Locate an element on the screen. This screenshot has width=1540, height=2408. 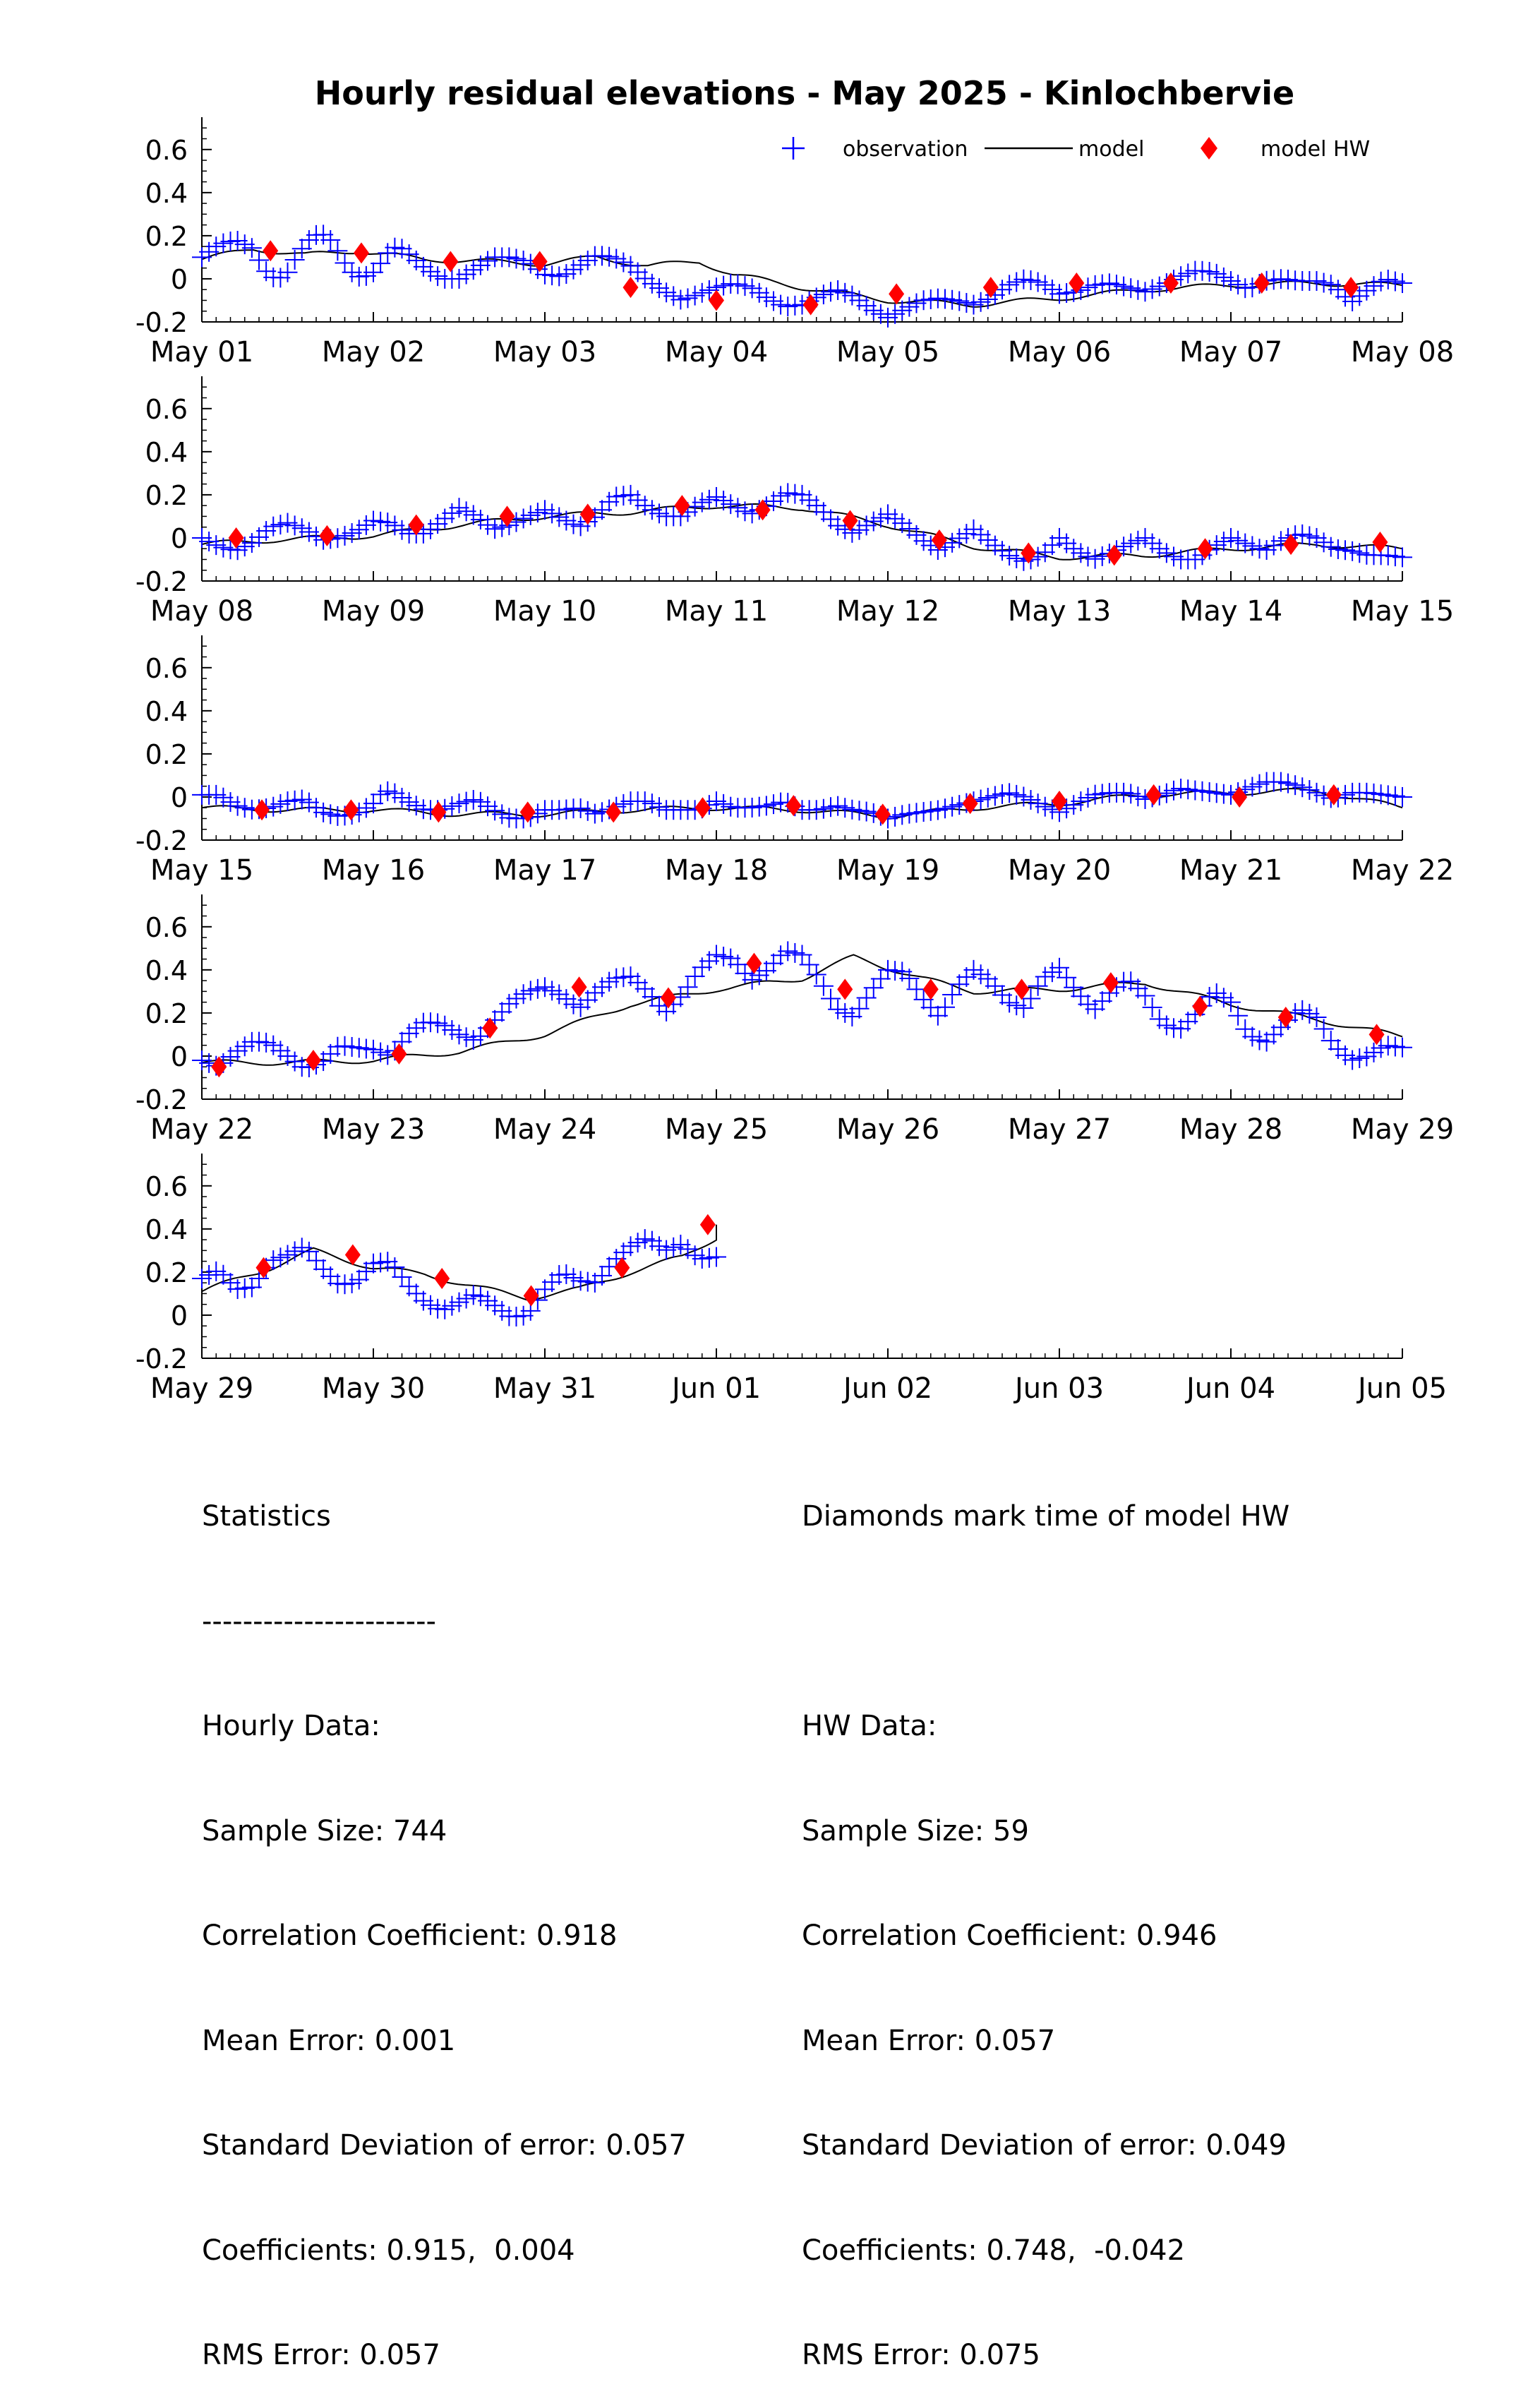
x-tick-label: May 17 is located at coordinates (544, 871).